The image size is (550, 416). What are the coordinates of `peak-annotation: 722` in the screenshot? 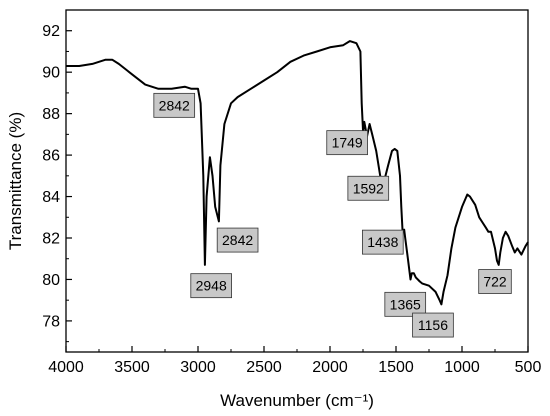 It's located at (495, 281).